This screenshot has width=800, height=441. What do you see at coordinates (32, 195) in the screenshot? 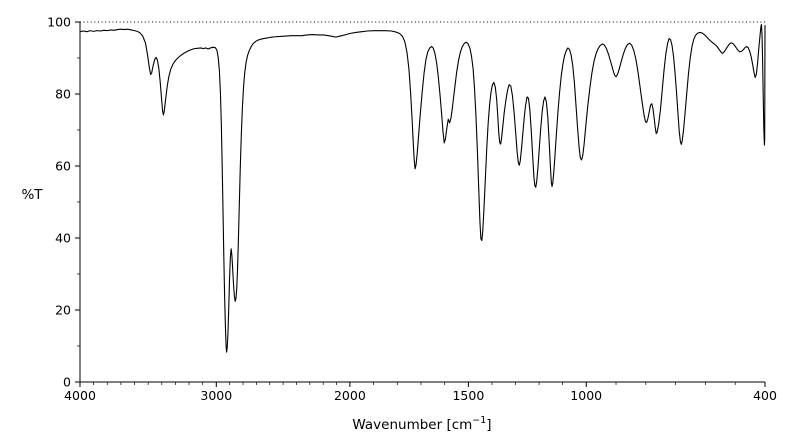
I see `y-axis-label: %T` at bounding box center [32, 195].